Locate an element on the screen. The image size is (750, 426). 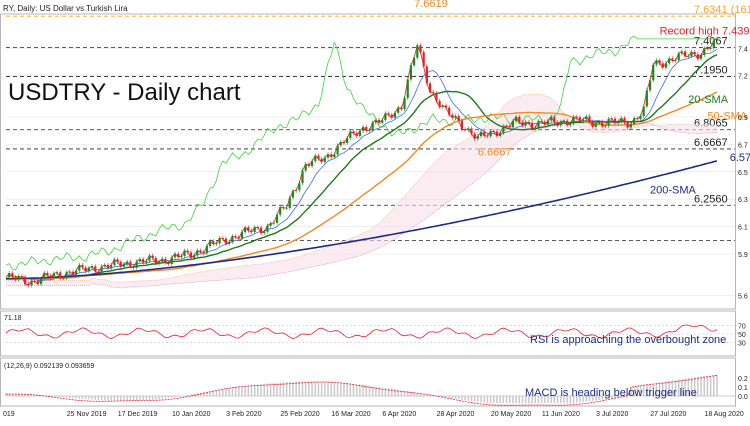
macd-tick-2: 0.0 is located at coordinates (743, 397).